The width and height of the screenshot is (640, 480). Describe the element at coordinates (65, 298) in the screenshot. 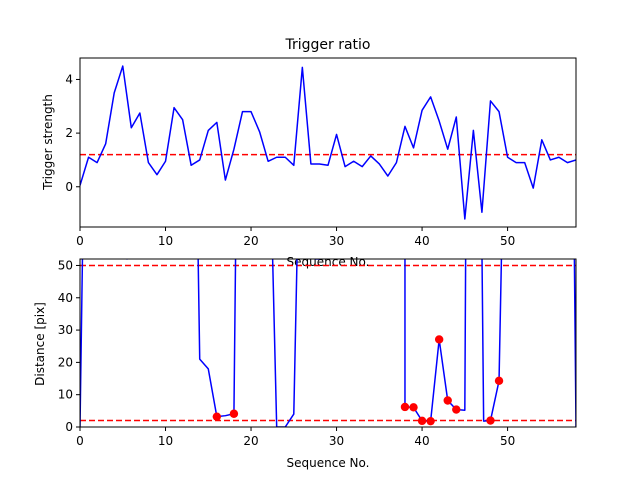

I see `y-tick-label: 40` at that location.